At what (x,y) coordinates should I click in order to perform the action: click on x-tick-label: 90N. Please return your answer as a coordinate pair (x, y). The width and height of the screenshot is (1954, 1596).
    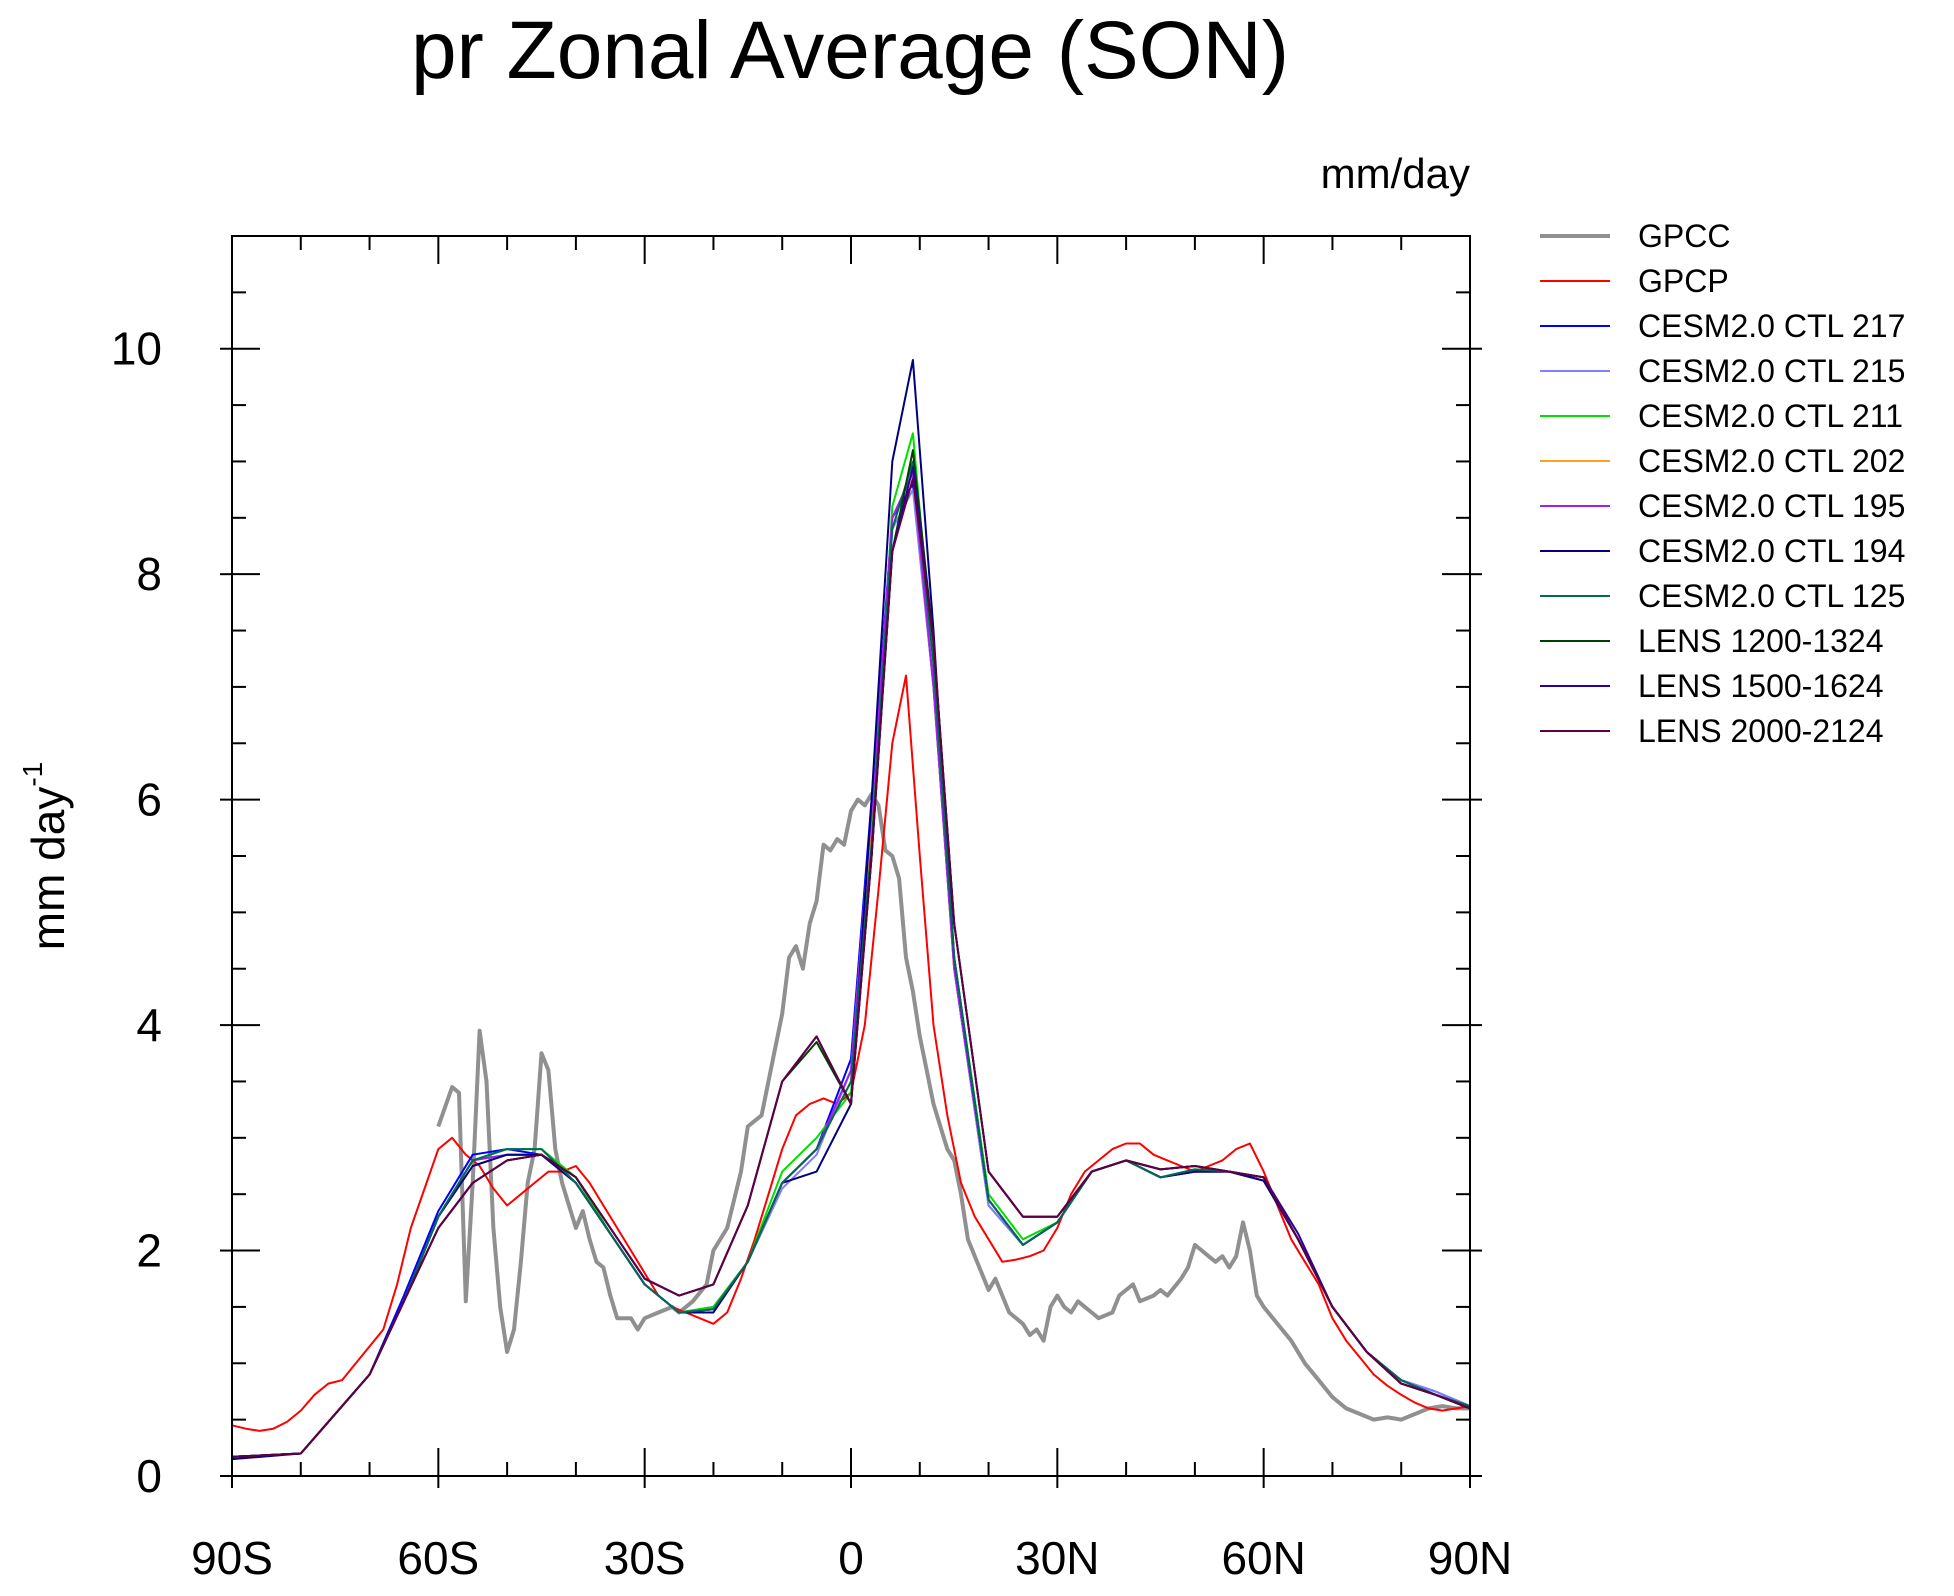
    Looking at the image, I should click on (1470, 1558).